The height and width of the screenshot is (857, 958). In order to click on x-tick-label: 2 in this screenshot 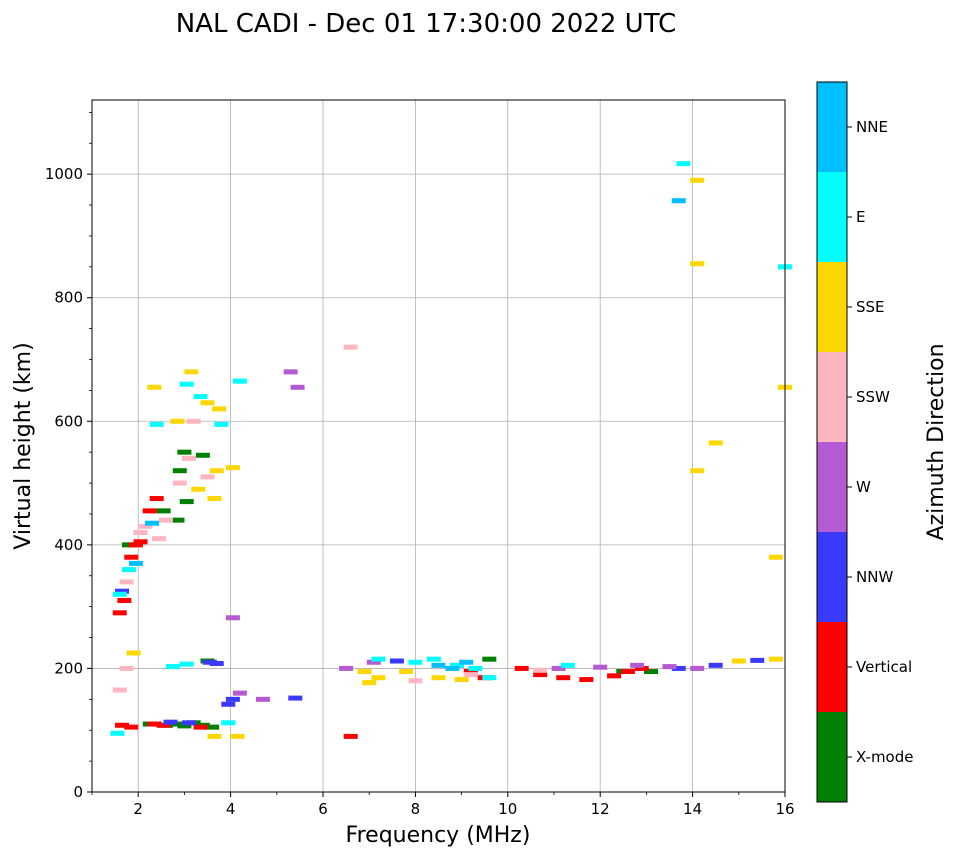, I will do `click(138, 809)`.